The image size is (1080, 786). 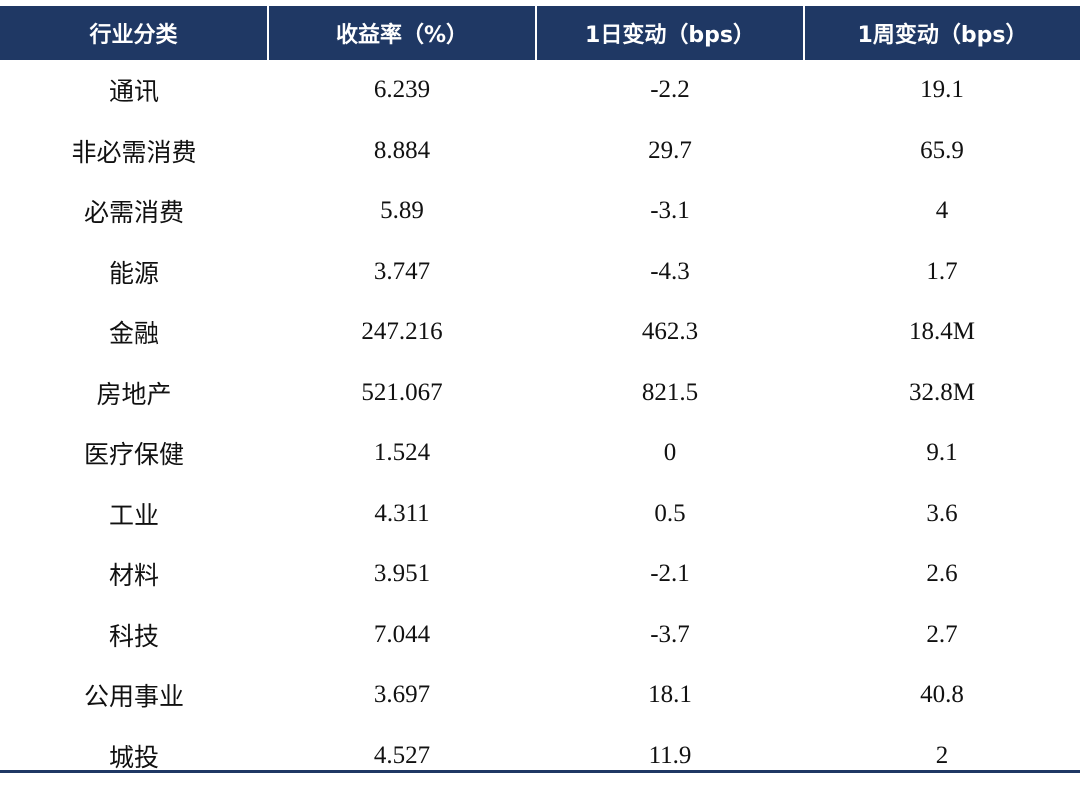 I want to click on table-row: 非必需消费 8.884 29.7 65.9, so click(x=540, y=151).